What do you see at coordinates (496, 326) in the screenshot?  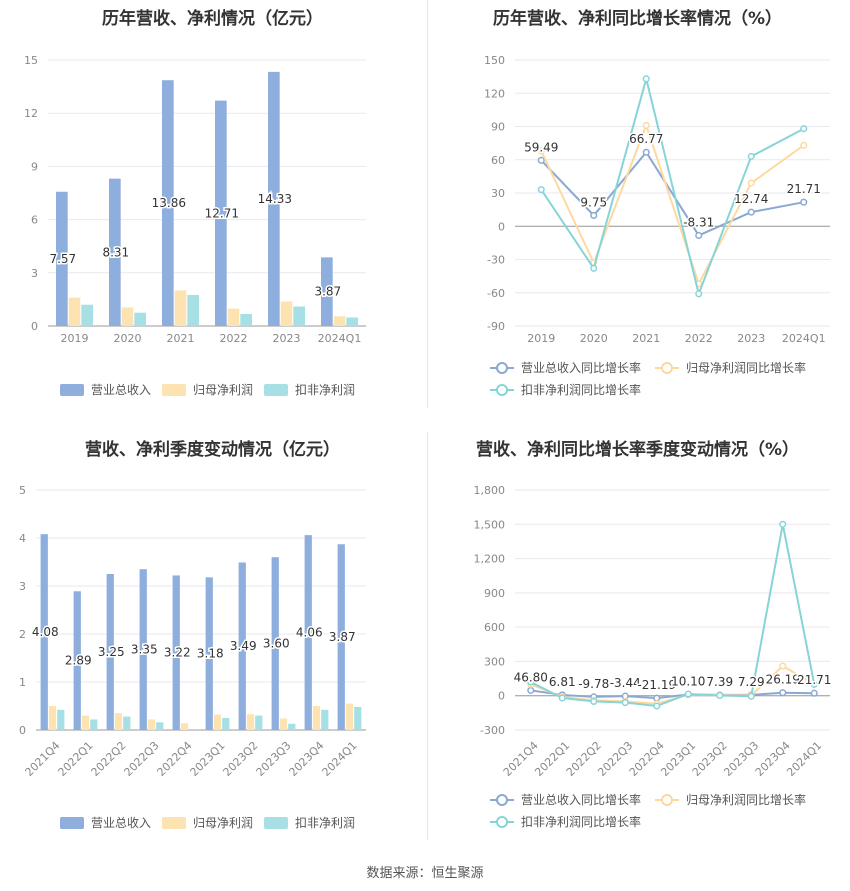 I see `y-tick-label: -90` at bounding box center [496, 326].